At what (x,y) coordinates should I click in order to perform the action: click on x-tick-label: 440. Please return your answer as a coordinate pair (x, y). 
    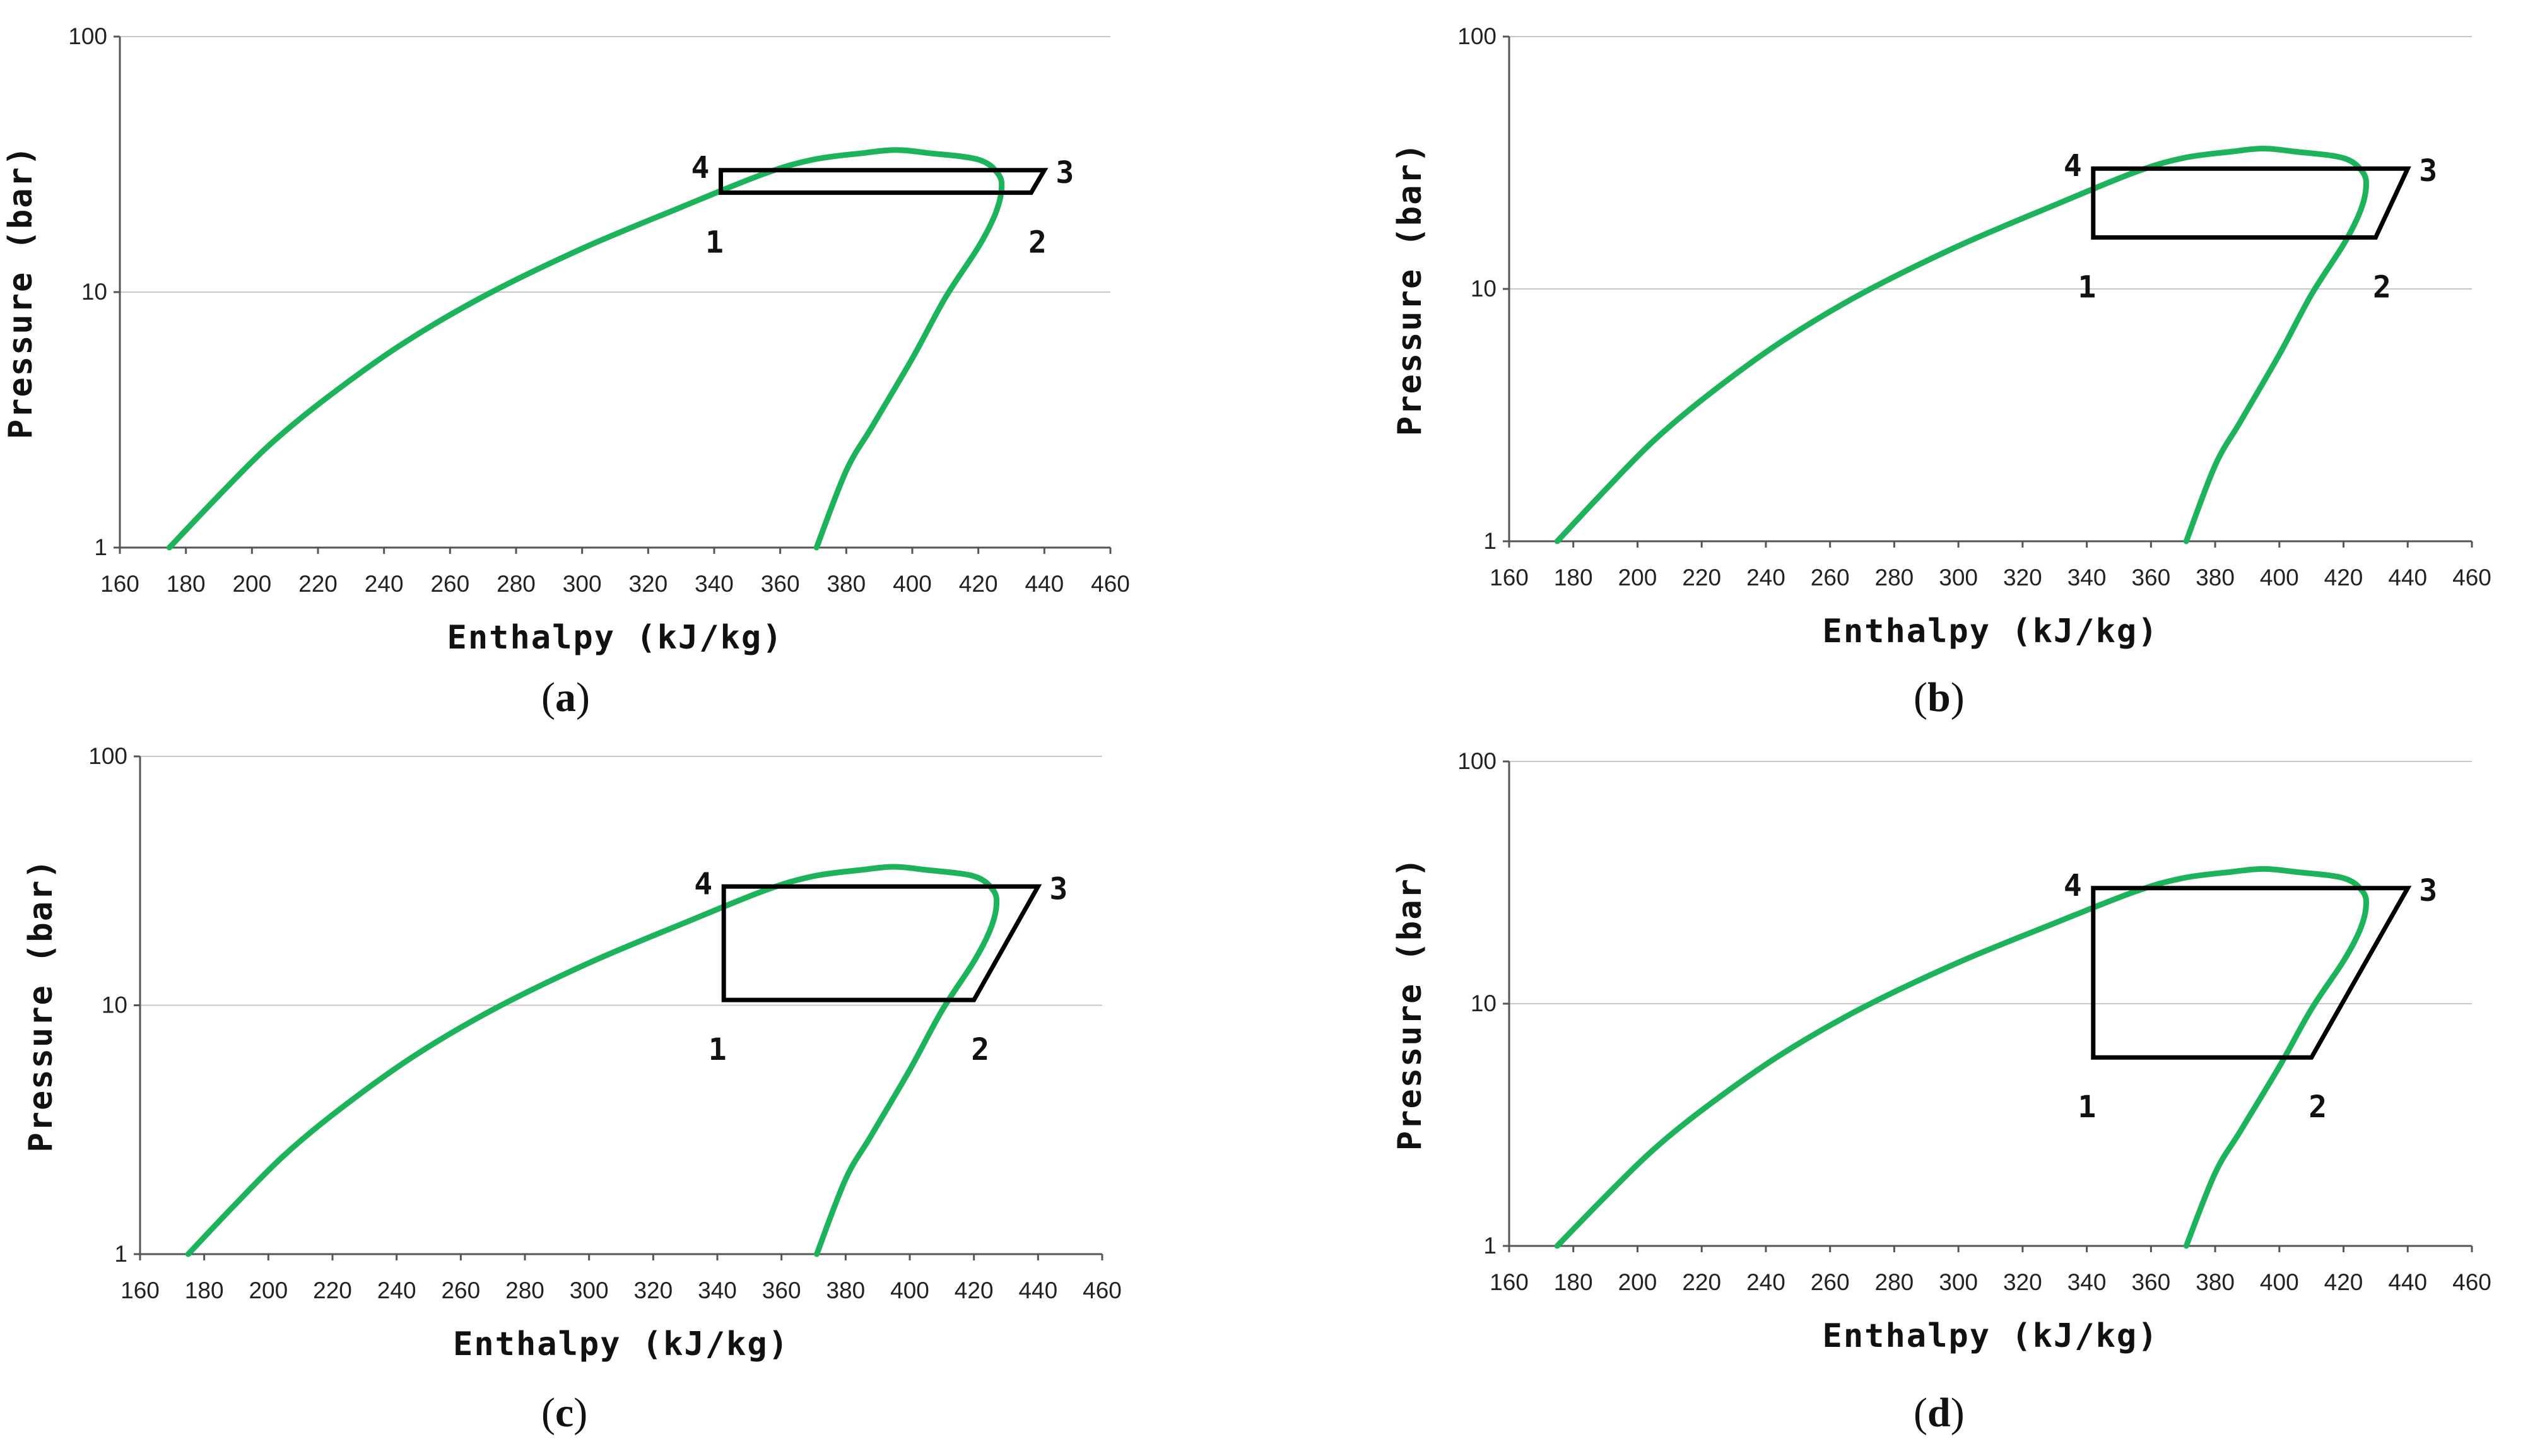
    Looking at the image, I should click on (1037, 1290).